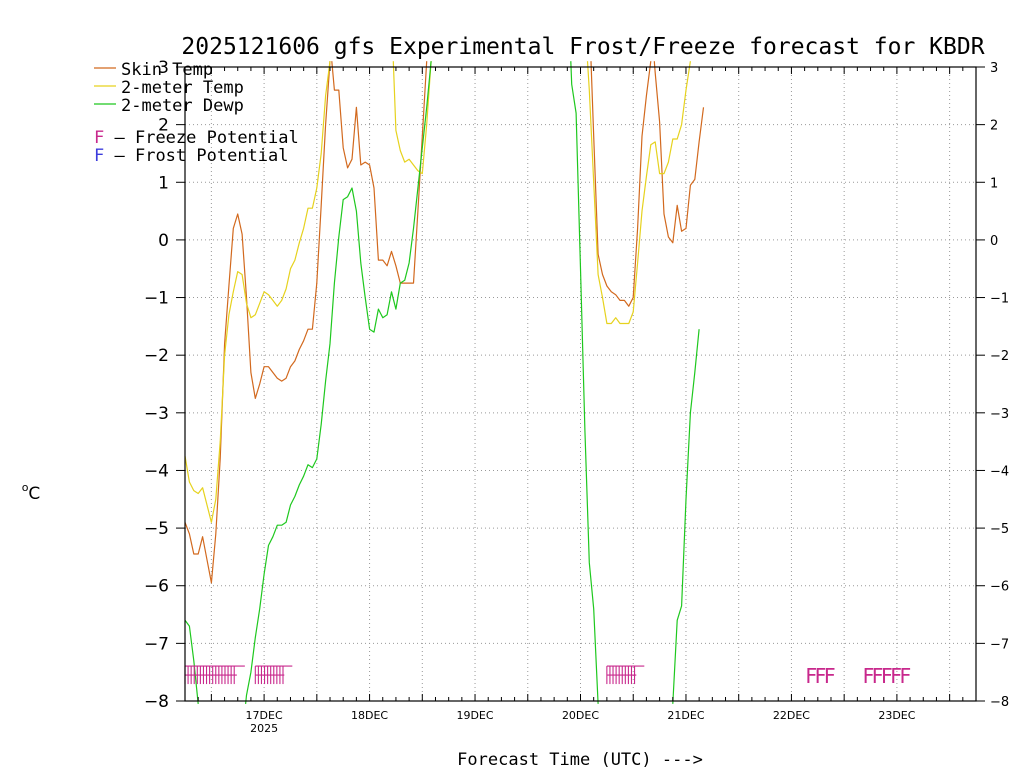 This screenshot has width=1024, height=768. Describe the element at coordinates (999, 471) in the screenshot. I see `y-tick-label-right: −4` at that location.